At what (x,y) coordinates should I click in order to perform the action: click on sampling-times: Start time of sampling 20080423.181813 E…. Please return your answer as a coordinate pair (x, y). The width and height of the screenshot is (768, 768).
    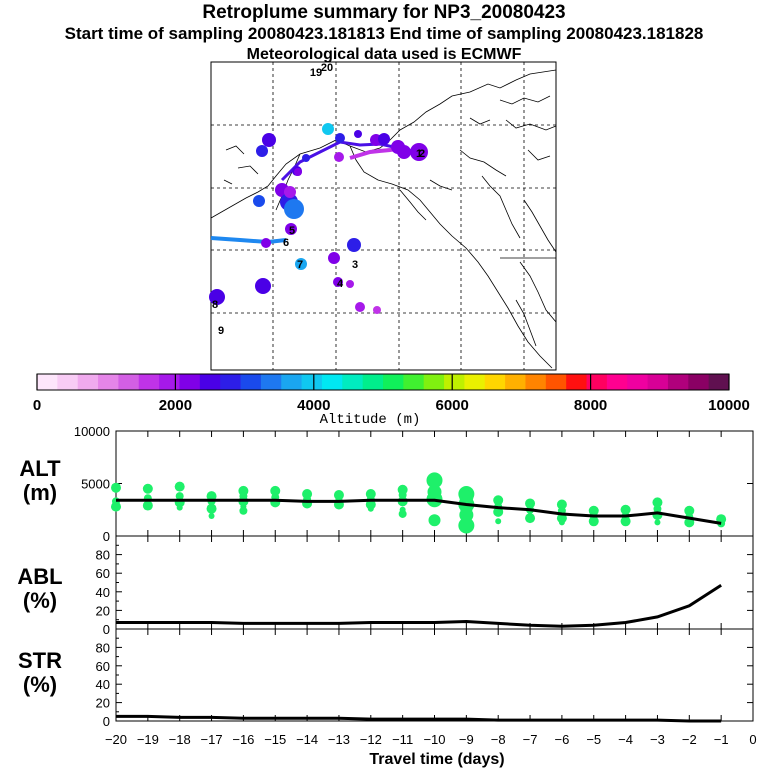
    Looking at the image, I should click on (384, 33).